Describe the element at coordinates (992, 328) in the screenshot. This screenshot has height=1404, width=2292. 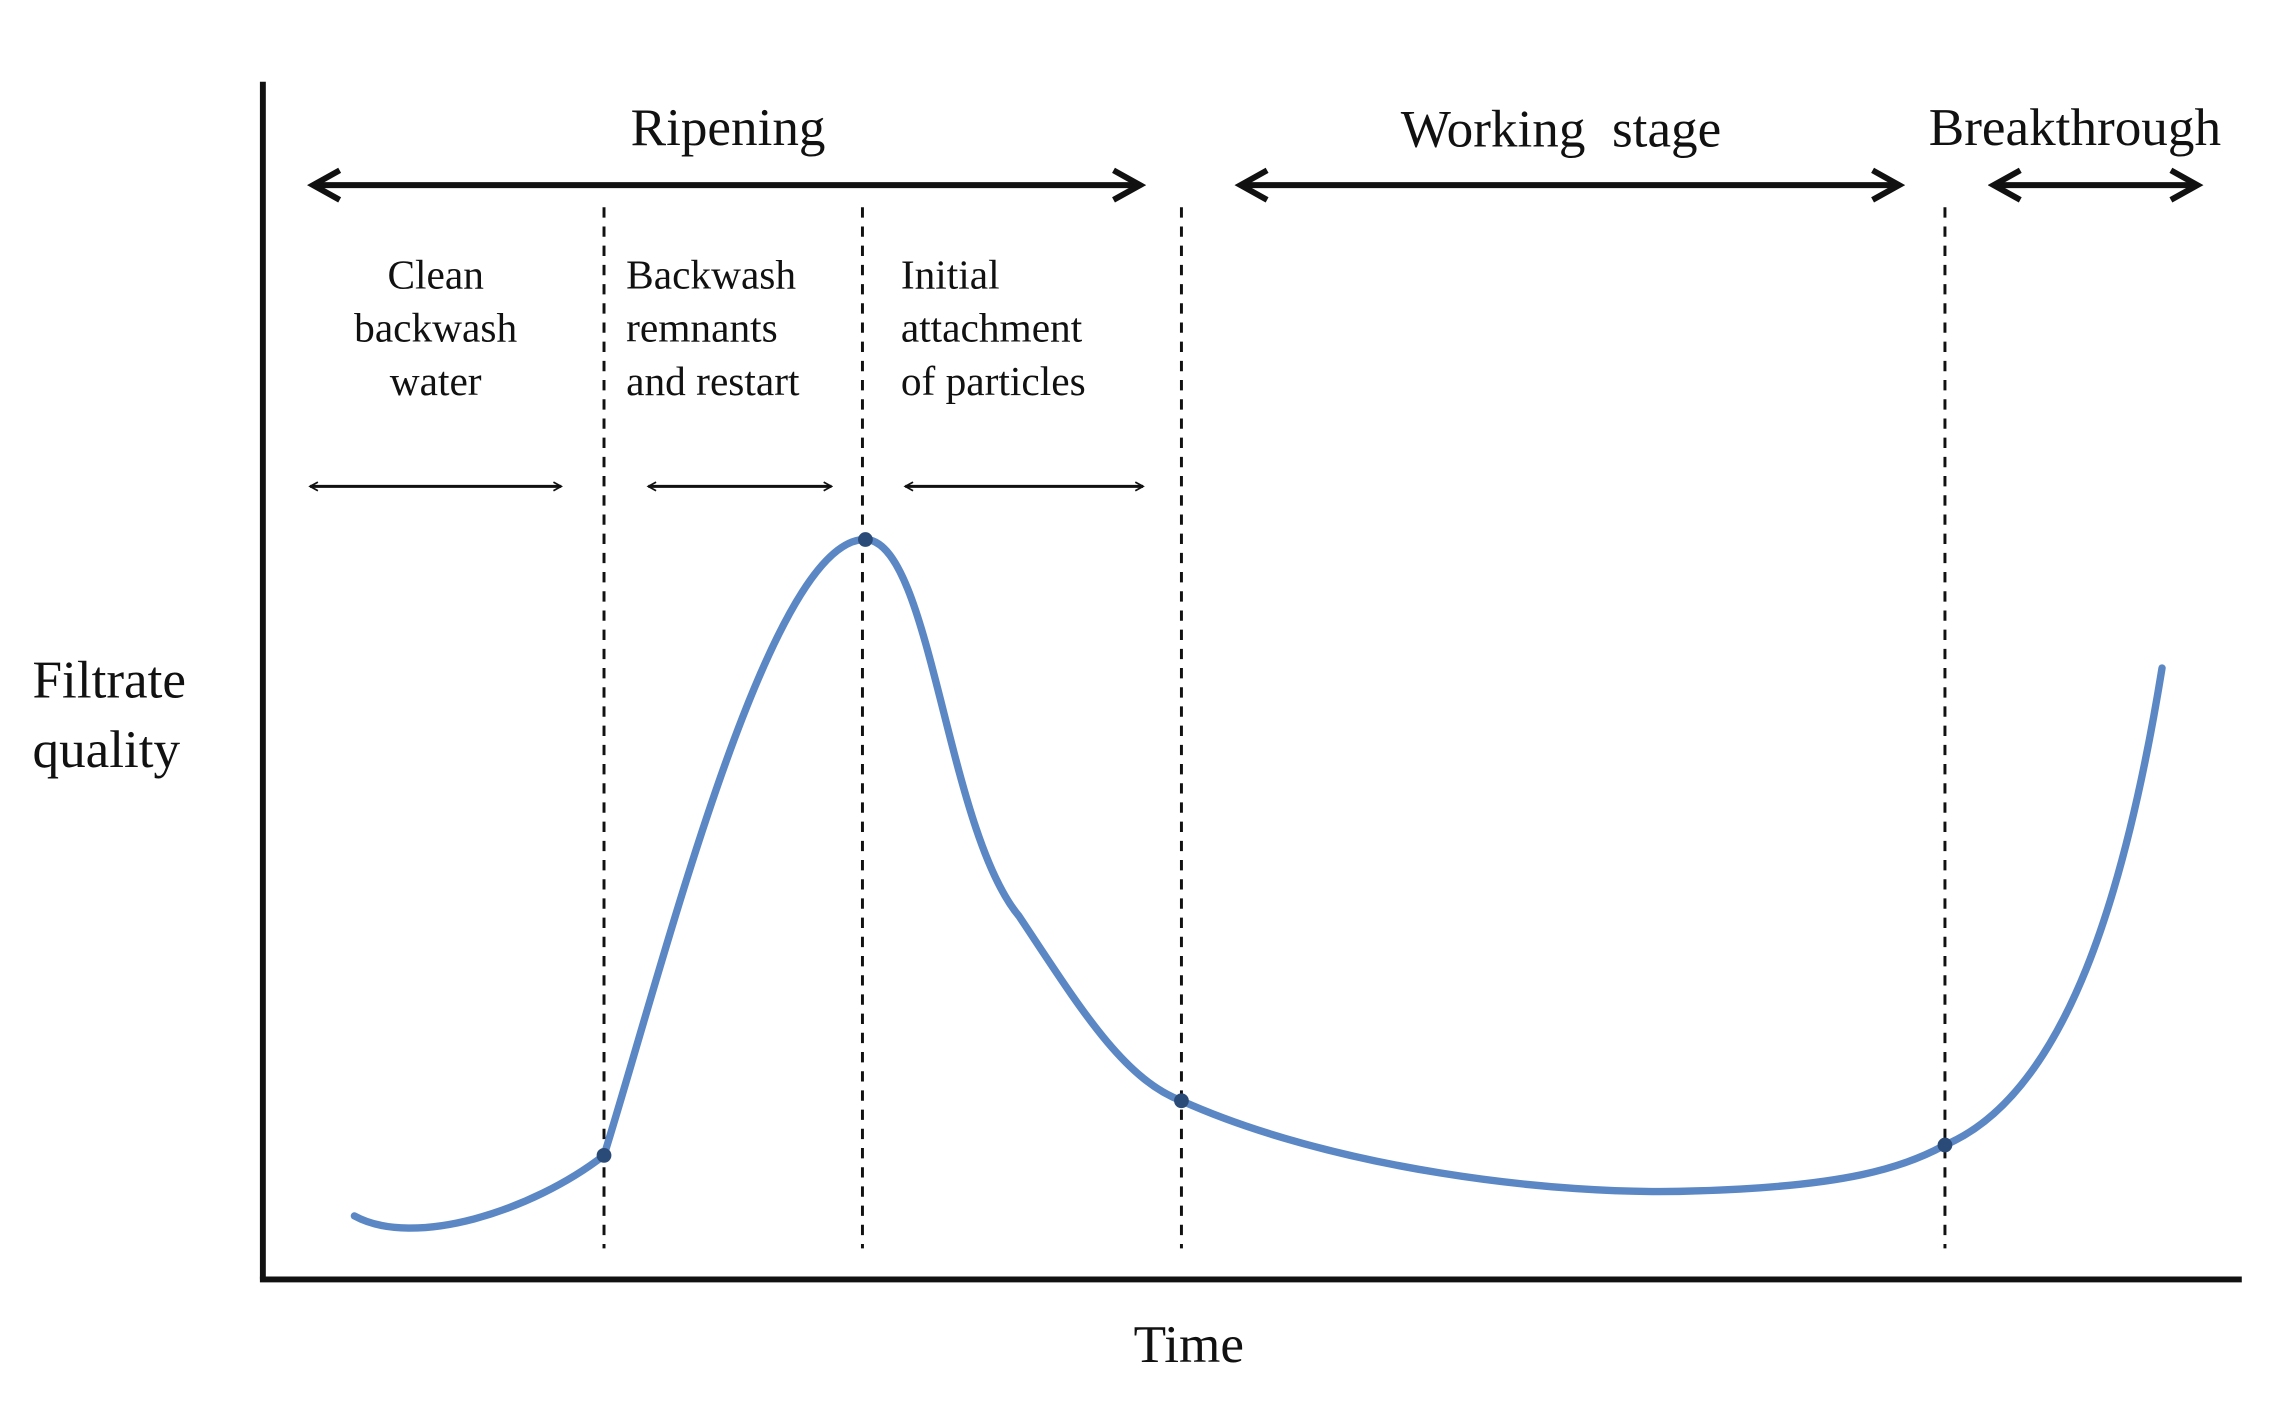
I see `substage-label: attachment` at that location.